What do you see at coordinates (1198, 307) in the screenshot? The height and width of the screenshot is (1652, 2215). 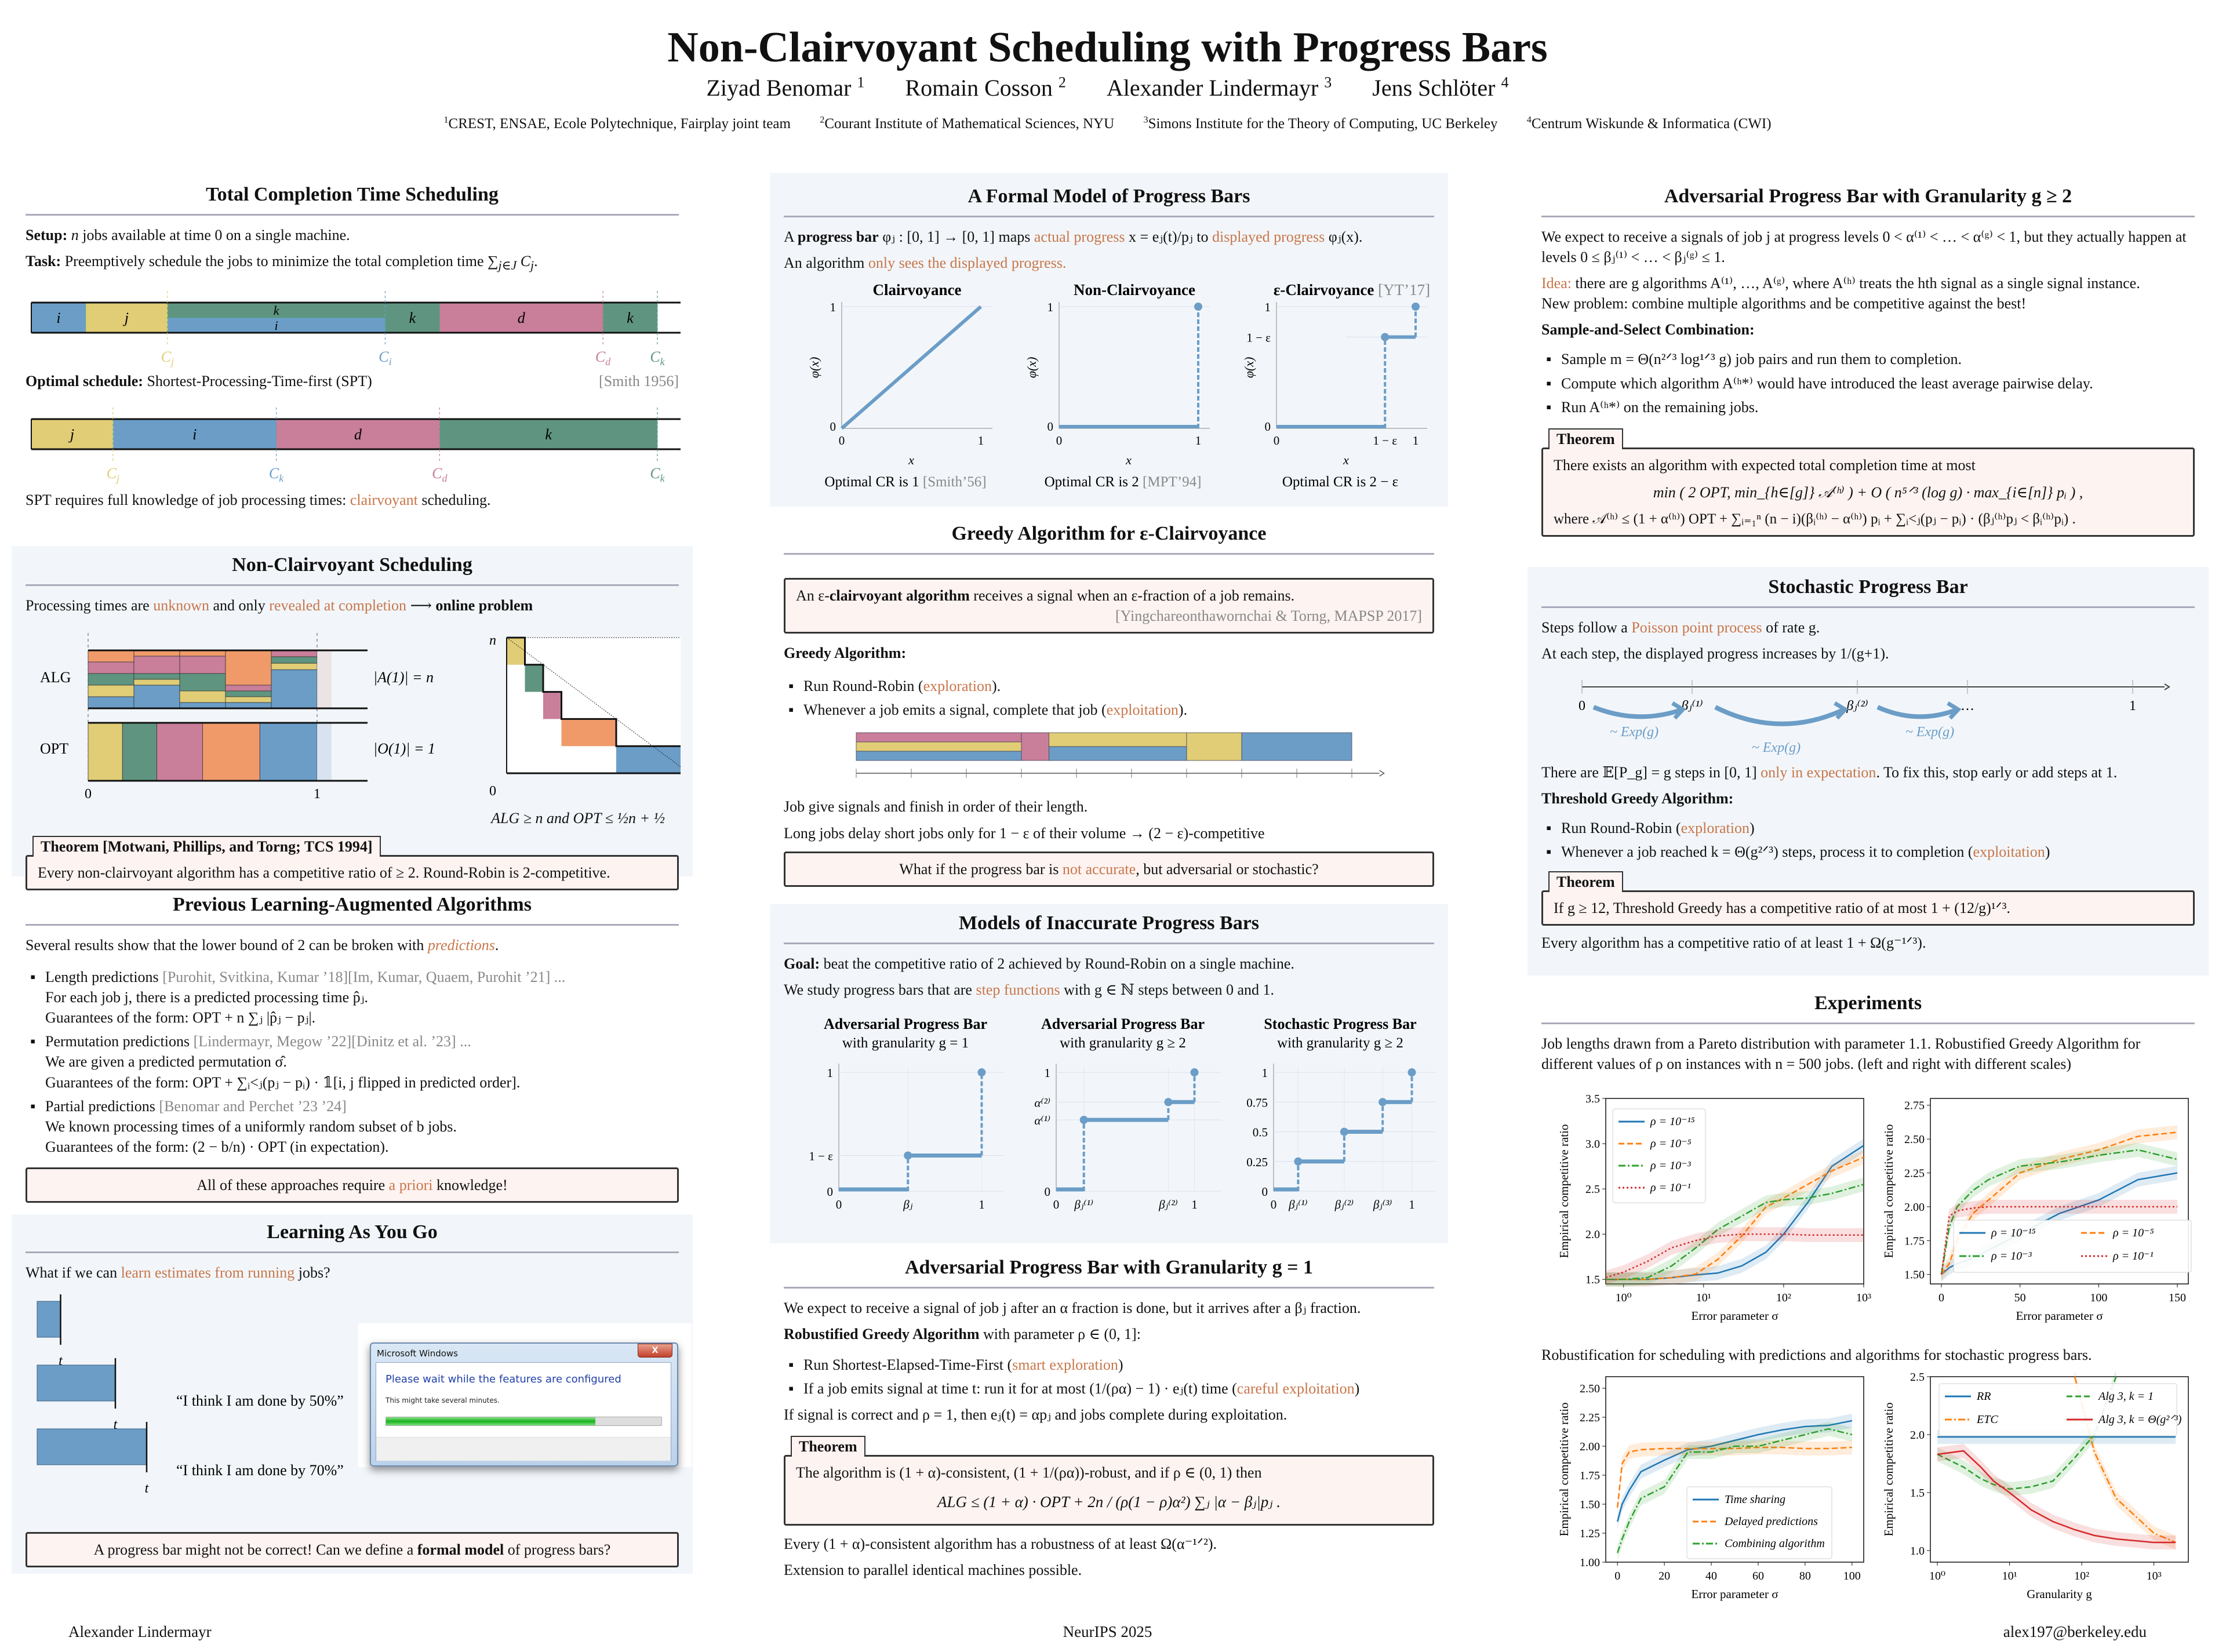 I see `progress-point` at bounding box center [1198, 307].